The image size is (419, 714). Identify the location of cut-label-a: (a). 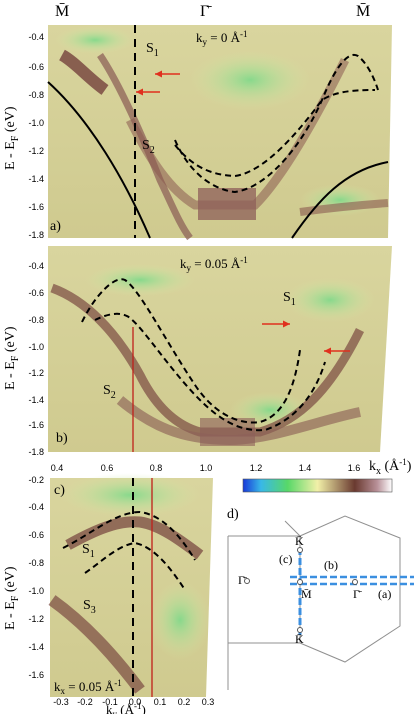
(384, 594).